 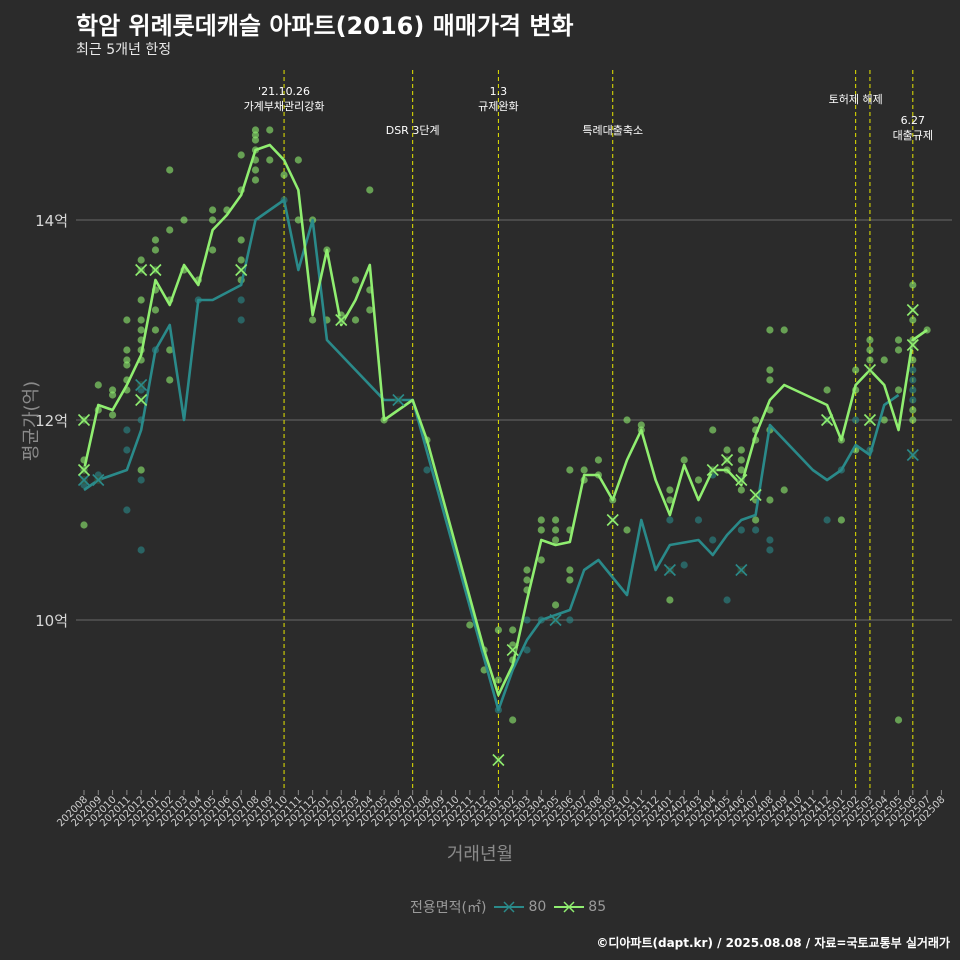 I want to click on legend: 전용면적(㎡) 80 85, so click(x=508, y=907).